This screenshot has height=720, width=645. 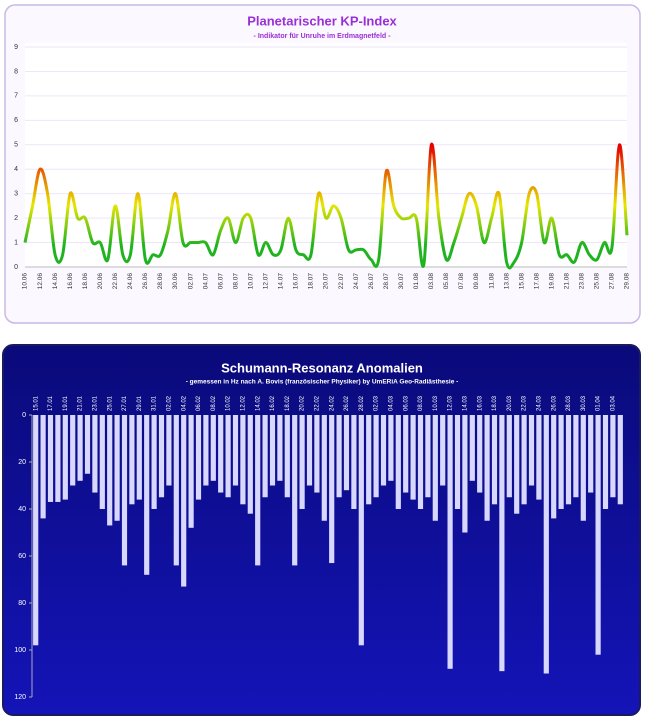 I want to click on x-tick-label: 04.03, so click(x=391, y=403).